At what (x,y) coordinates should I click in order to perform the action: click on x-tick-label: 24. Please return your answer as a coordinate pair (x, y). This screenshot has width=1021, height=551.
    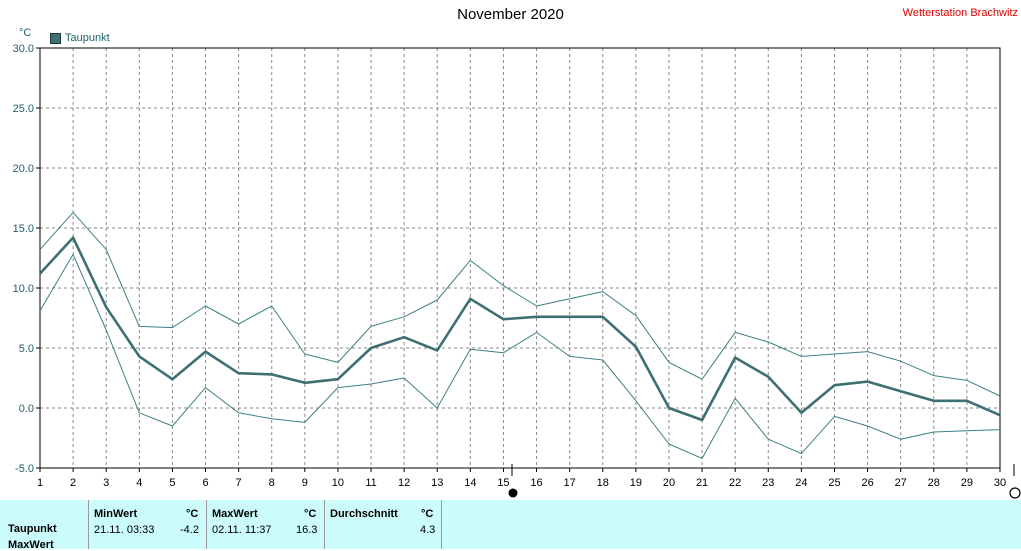
    Looking at the image, I should click on (801, 483).